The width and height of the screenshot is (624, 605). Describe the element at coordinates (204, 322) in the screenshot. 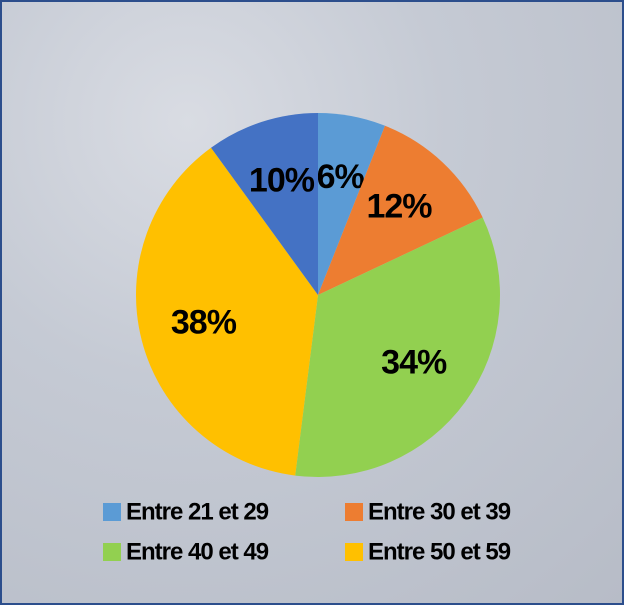

I see `slice-label: 38%` at that location.